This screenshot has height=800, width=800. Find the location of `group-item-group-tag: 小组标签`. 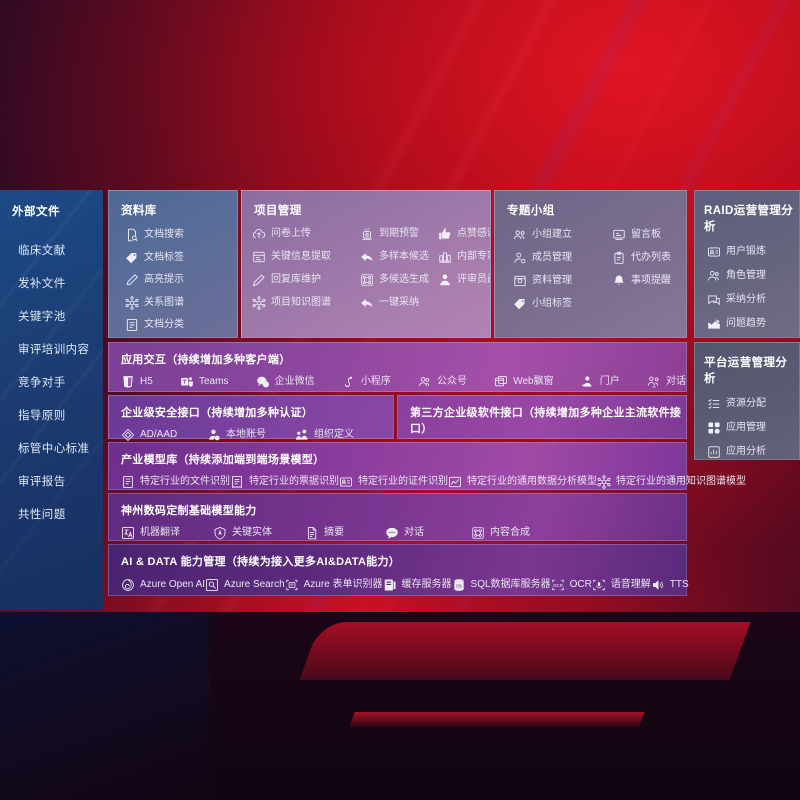

group-item-group-tag: 小组标签 is located at coordinates (560, 304).